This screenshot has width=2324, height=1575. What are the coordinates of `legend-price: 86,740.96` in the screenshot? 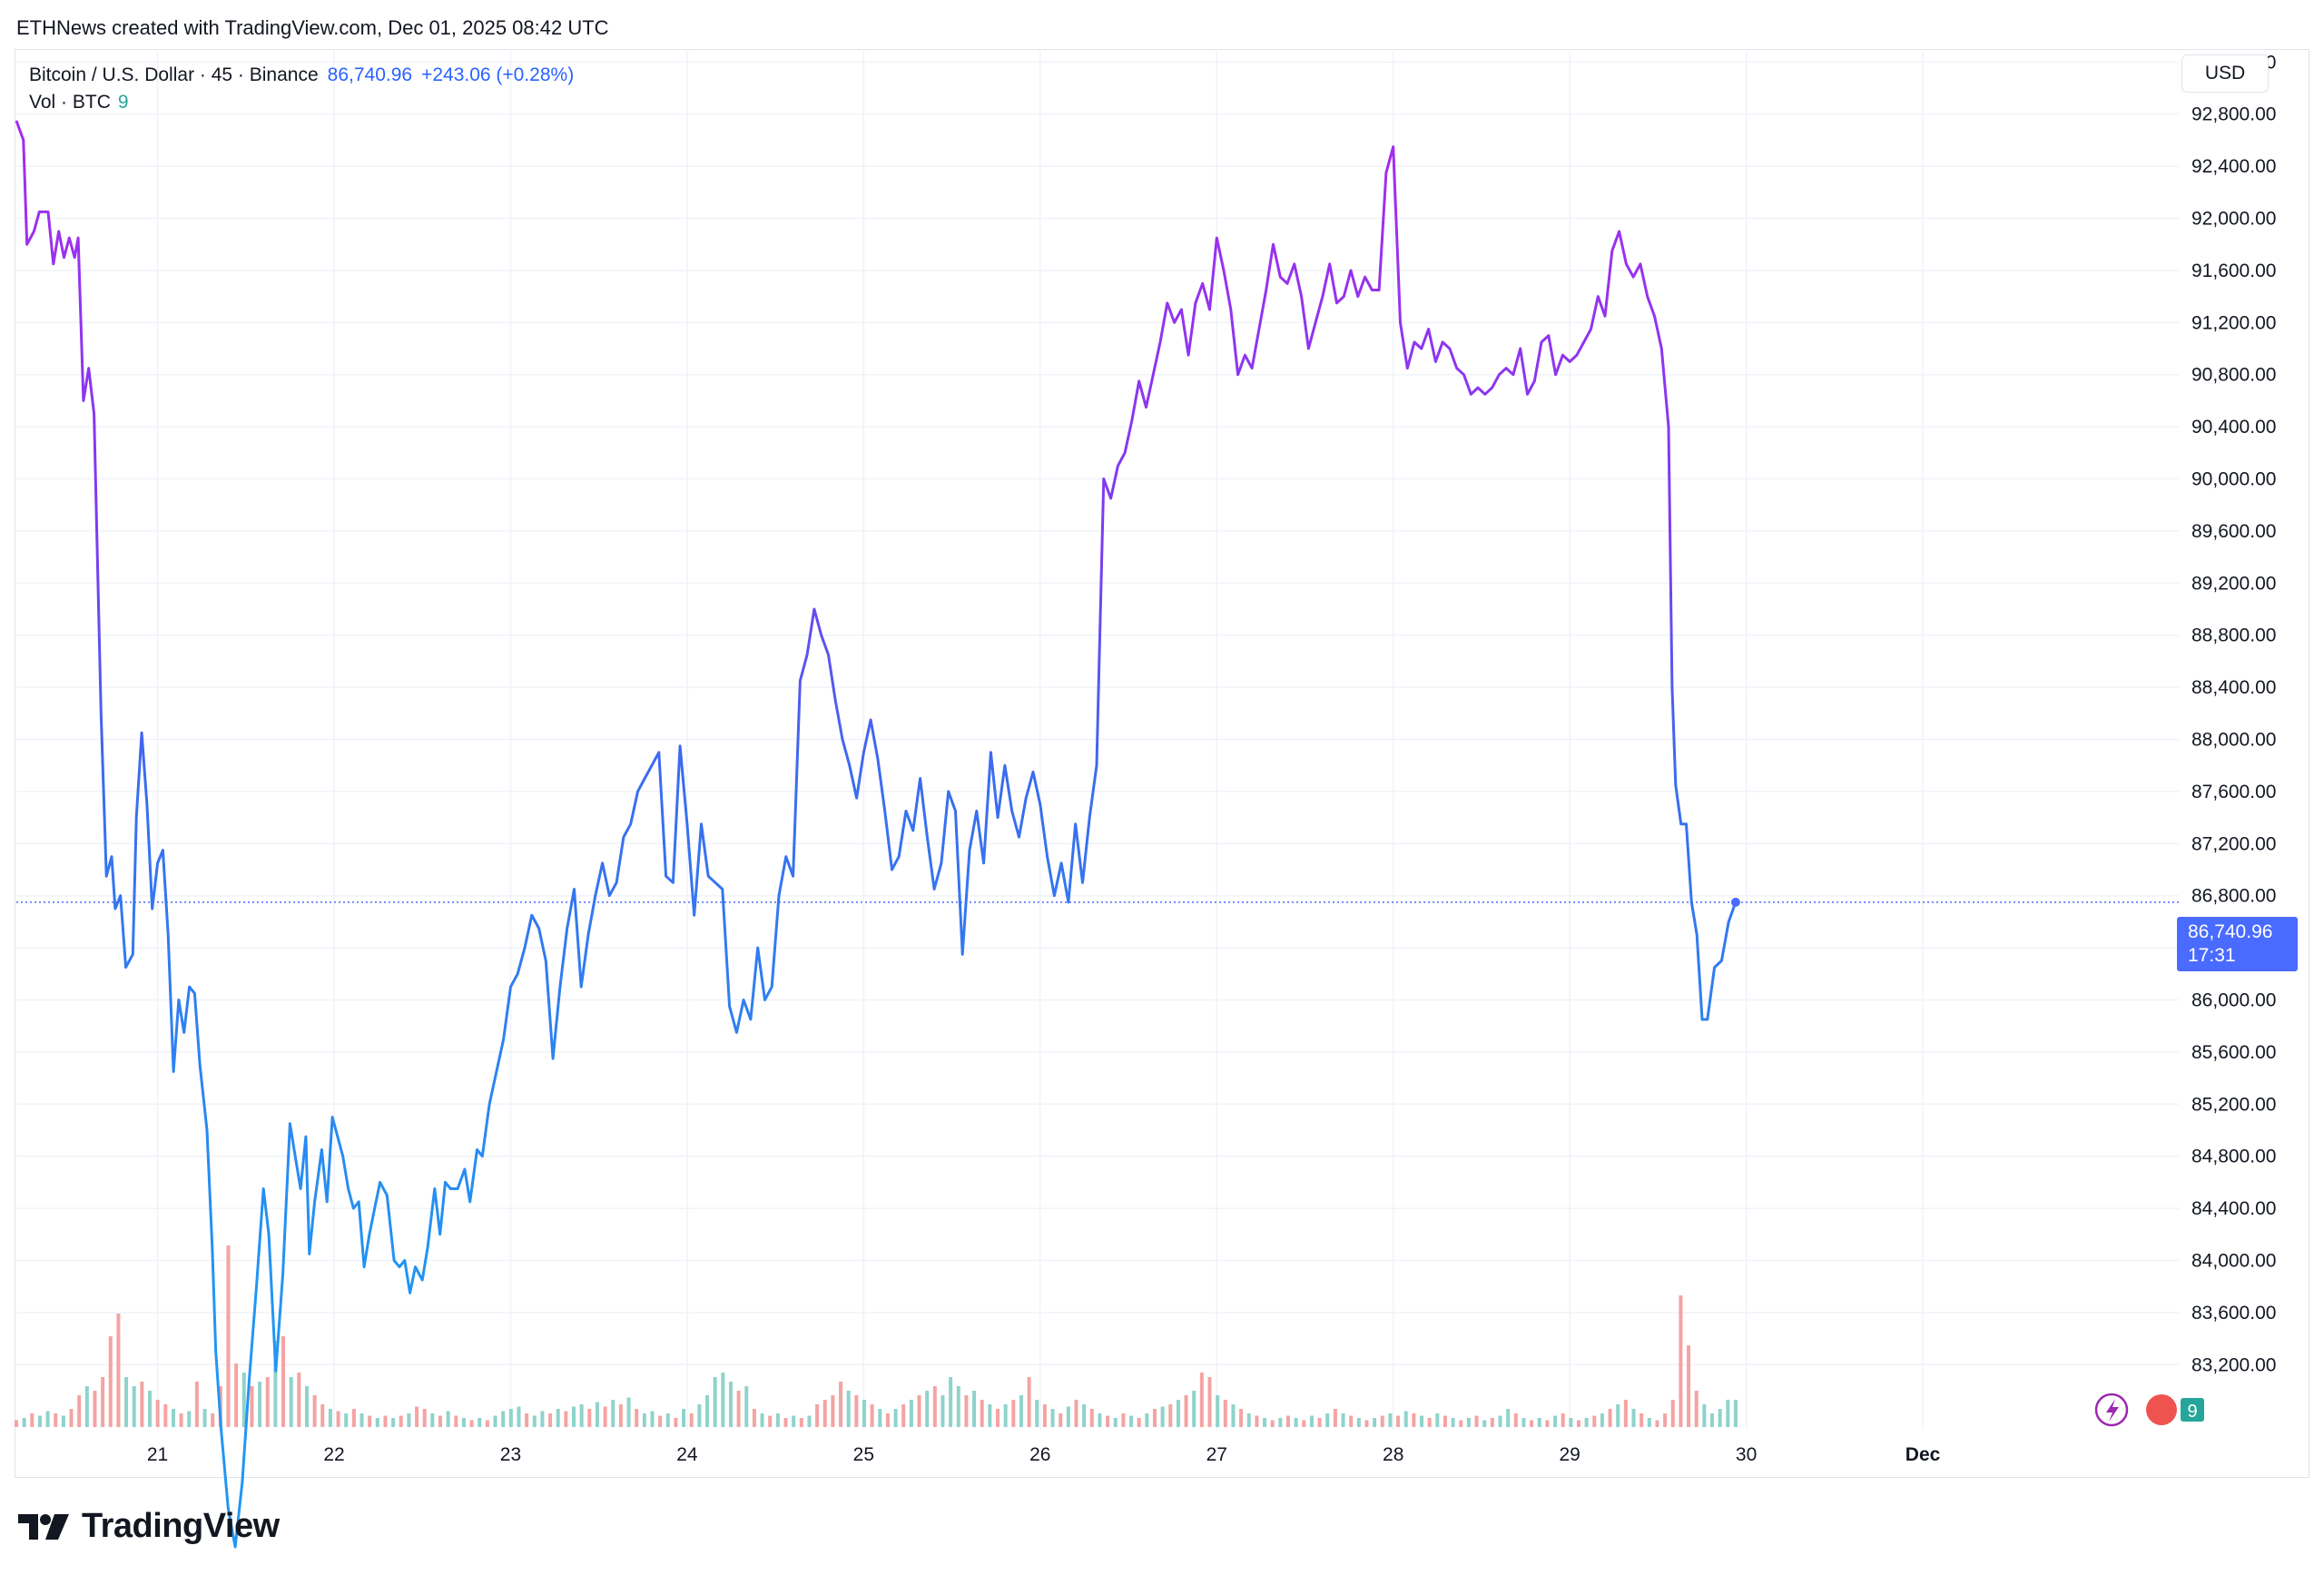 It's located at (370, 74).